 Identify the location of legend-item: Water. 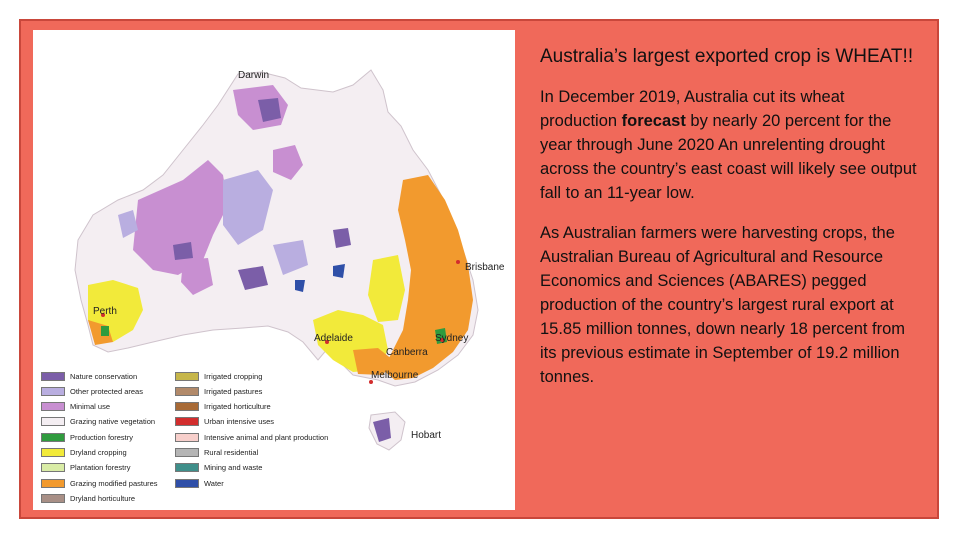
(199, 483).